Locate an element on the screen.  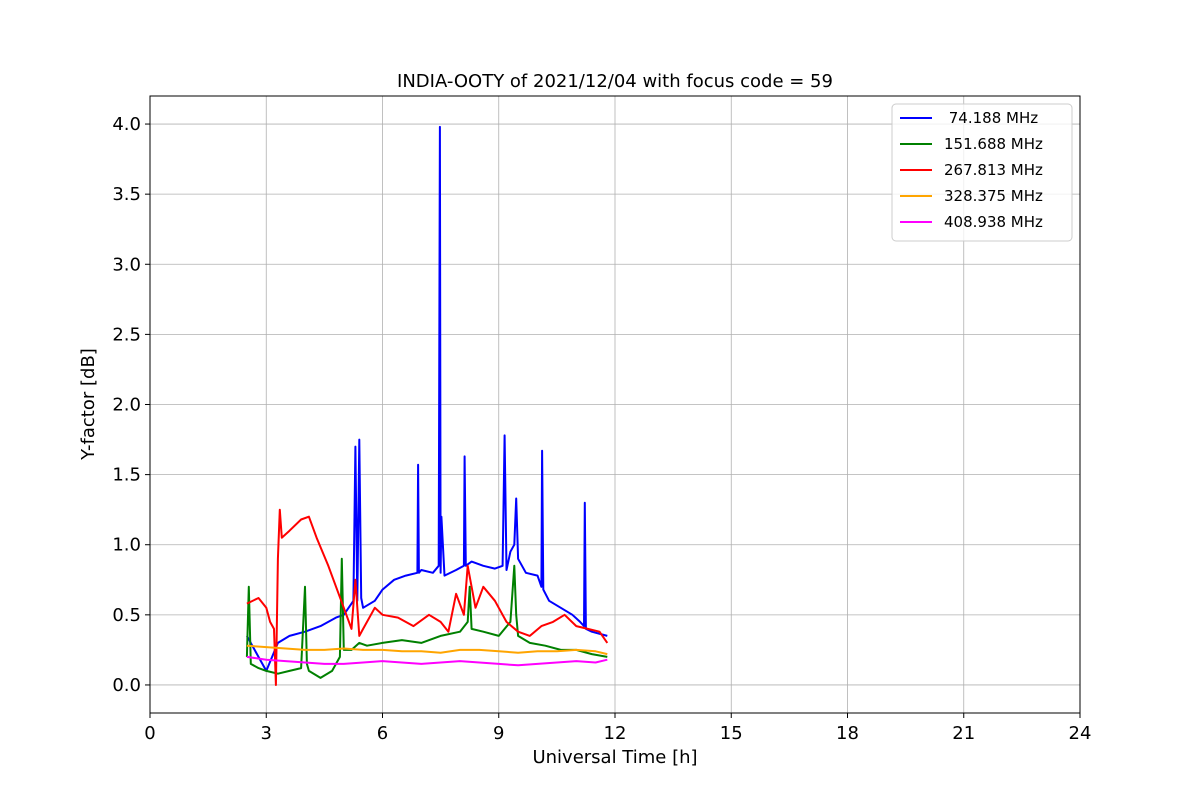
x-tick-label: 9 is located at coordinates (498, 733).